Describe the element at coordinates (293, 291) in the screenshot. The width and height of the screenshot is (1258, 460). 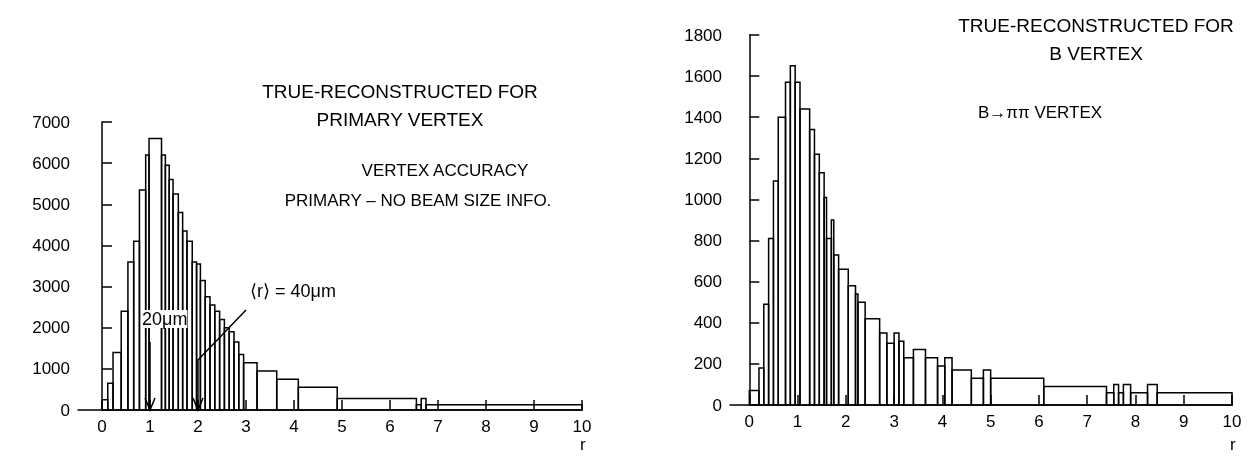
I see `annotation: ⟨r⟩ = 40μm` at that location.